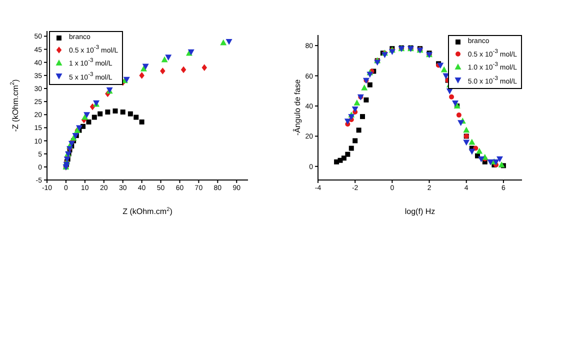  I want to click on y-axis-title: -Ângulo de fase, so click(297, 107).